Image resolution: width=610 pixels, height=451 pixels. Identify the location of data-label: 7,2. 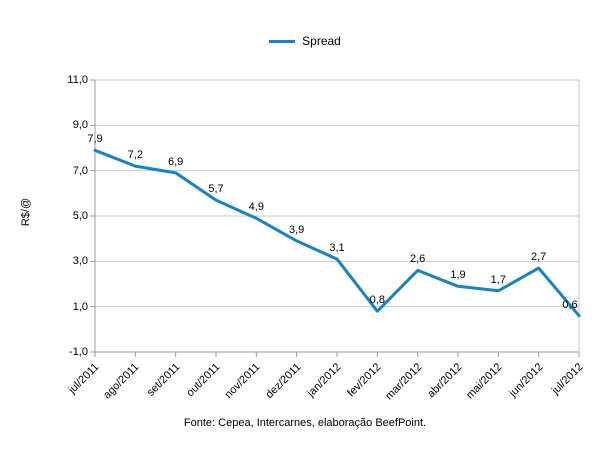
(135, 155).